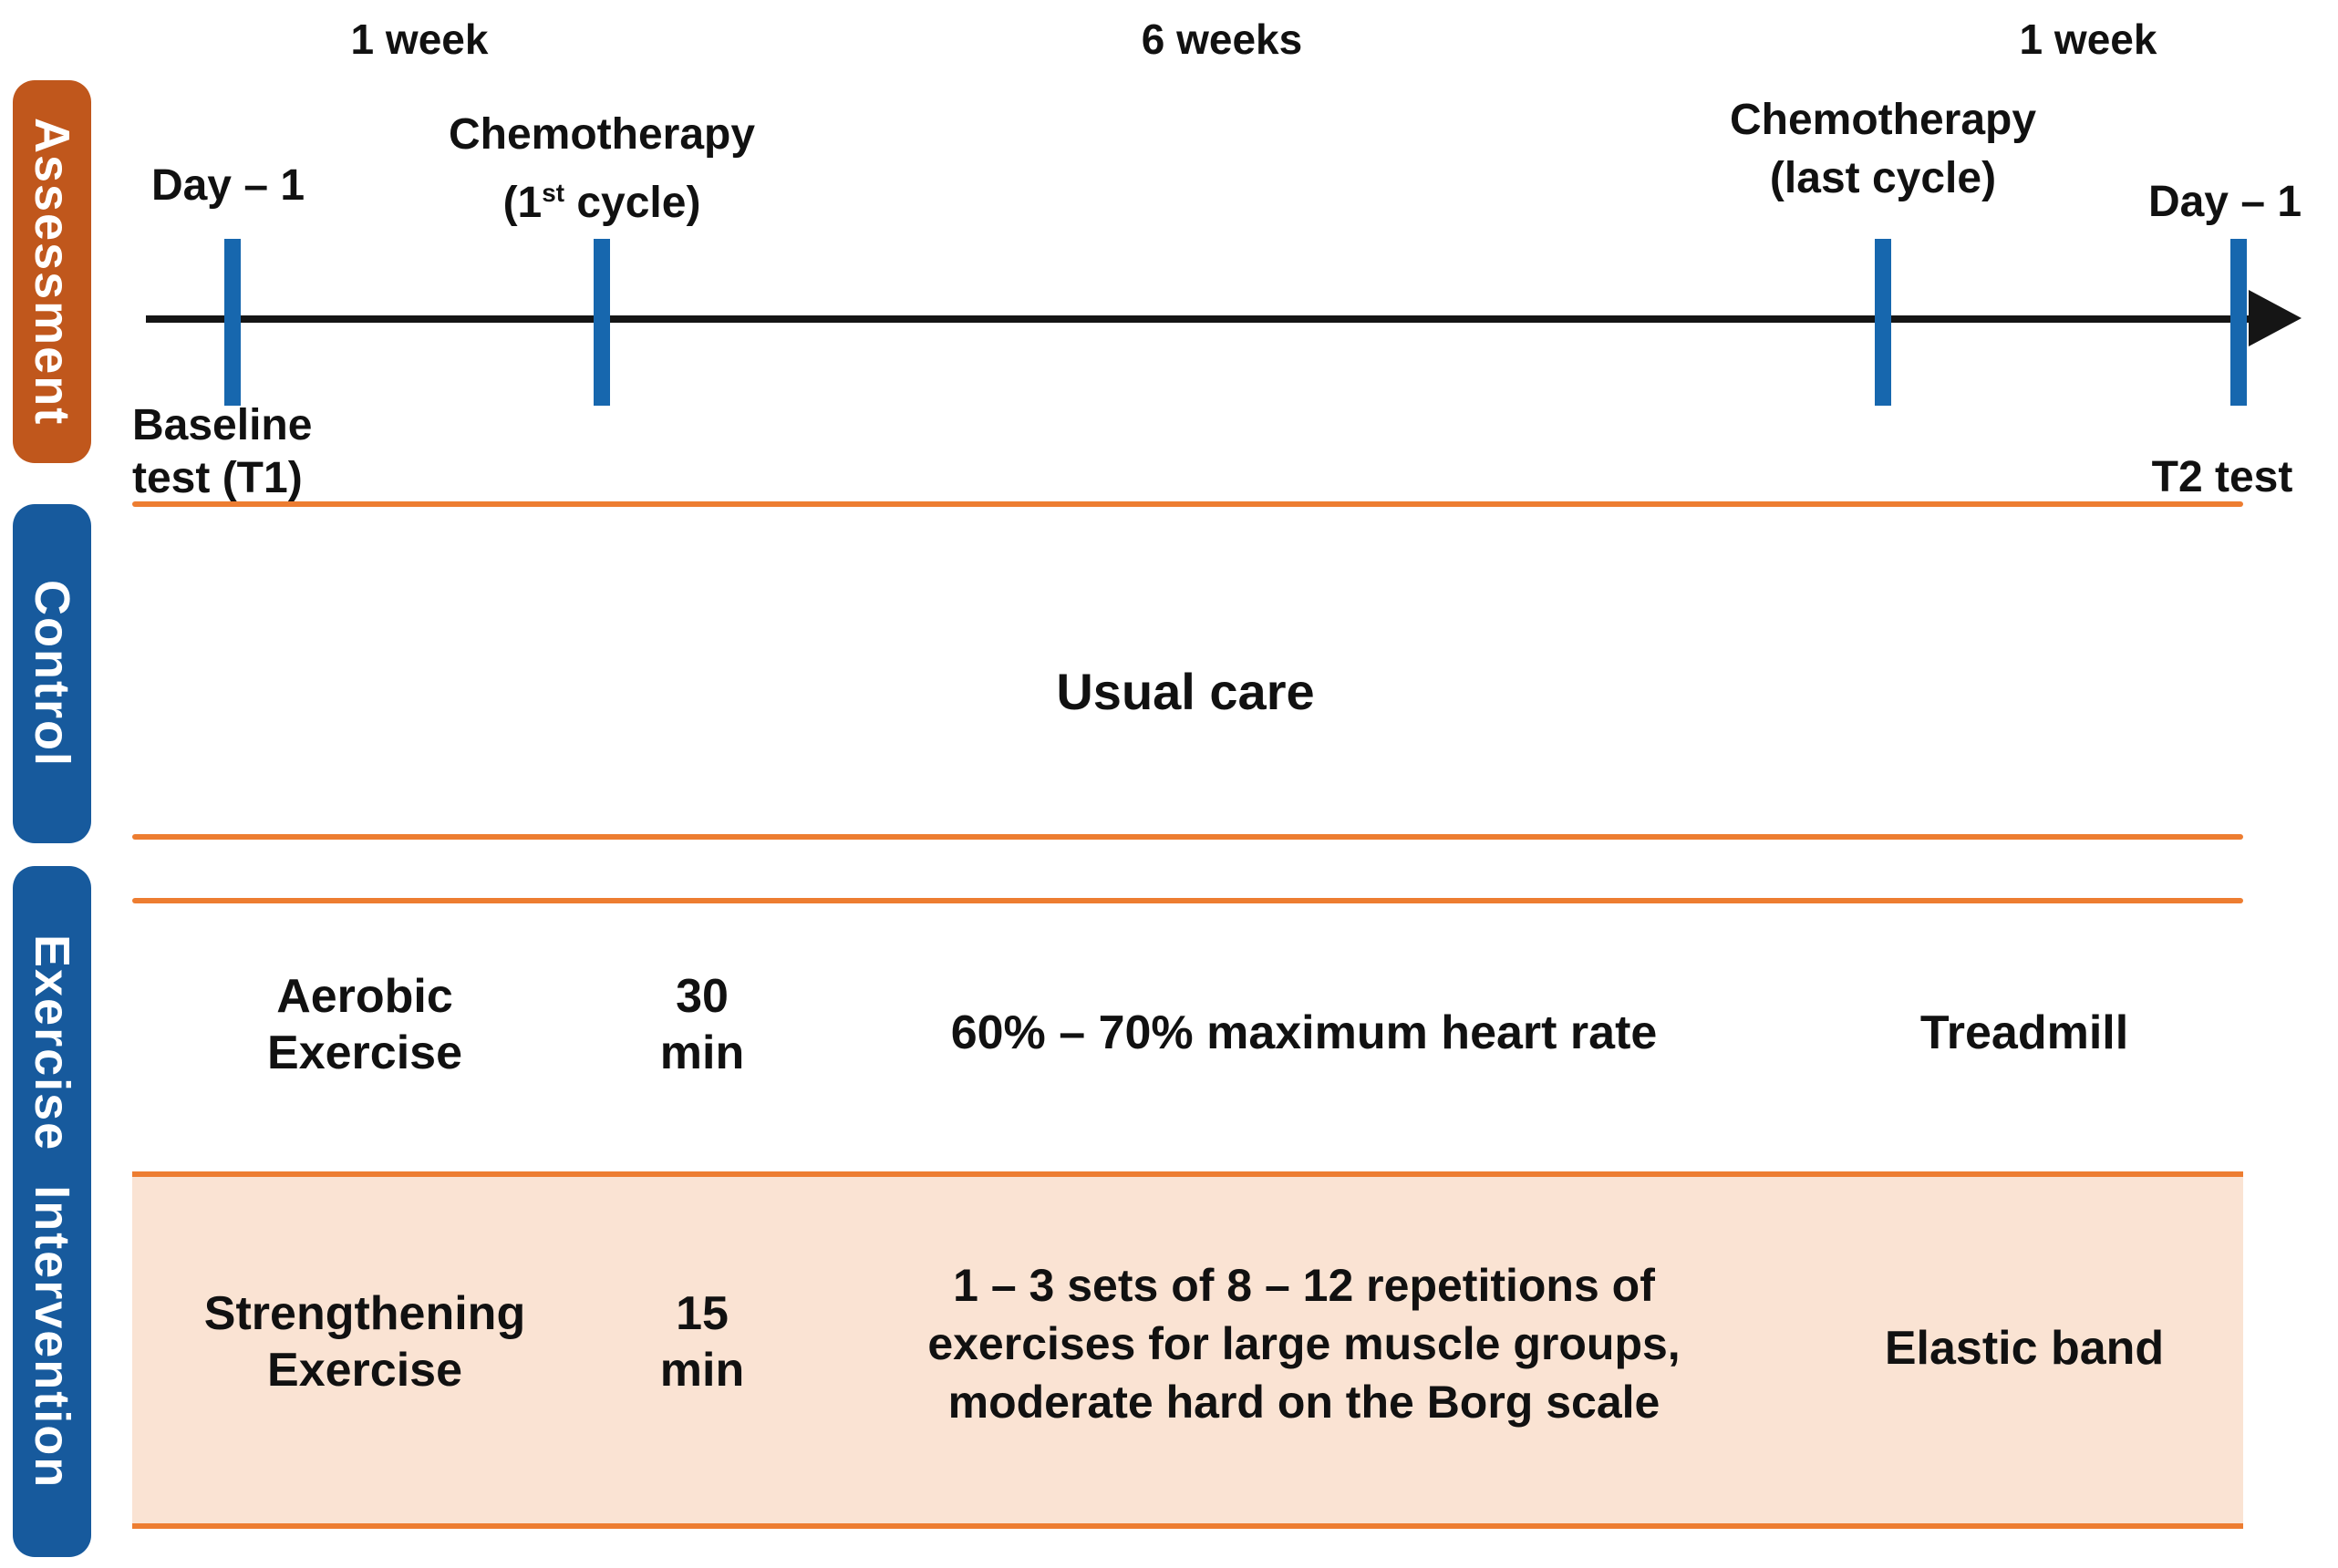  What do you see at coordinates (602, 169) in the screenshot?
I see `event-chemo-first-cycle: Chemotherapy (1st cycle)` at bounding box center [602, 169].